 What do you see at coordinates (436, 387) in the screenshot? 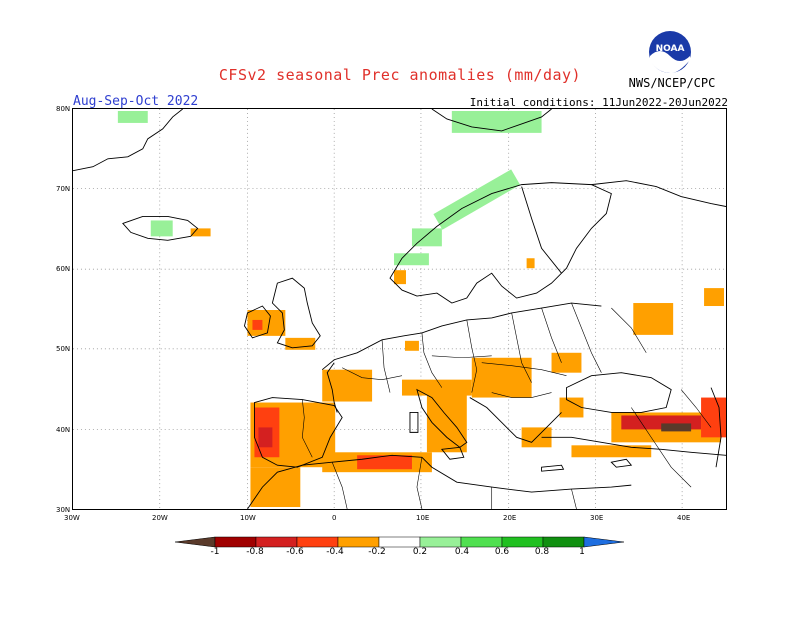
I see `dry-patch-alps` at bounding box center [436, 387].